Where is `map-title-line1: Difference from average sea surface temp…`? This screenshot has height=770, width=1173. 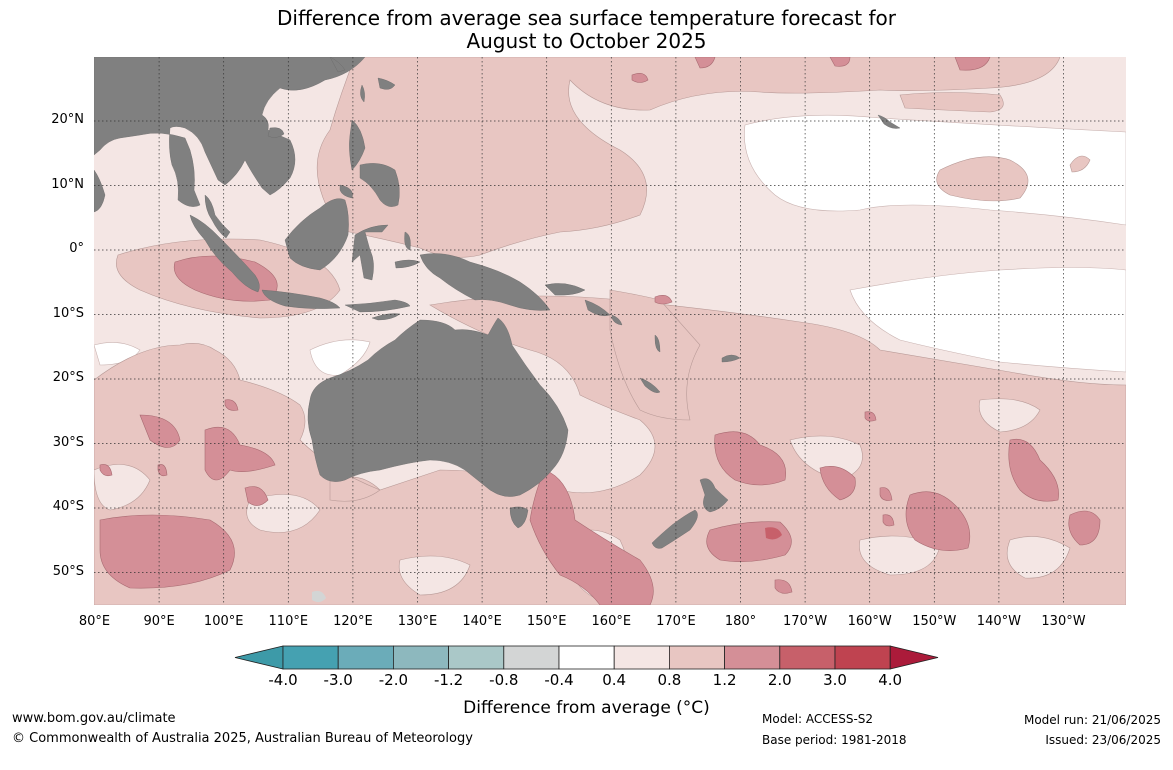
map-title-line1: Difference from average sea surface temp… is located at coordinates (586, 18).